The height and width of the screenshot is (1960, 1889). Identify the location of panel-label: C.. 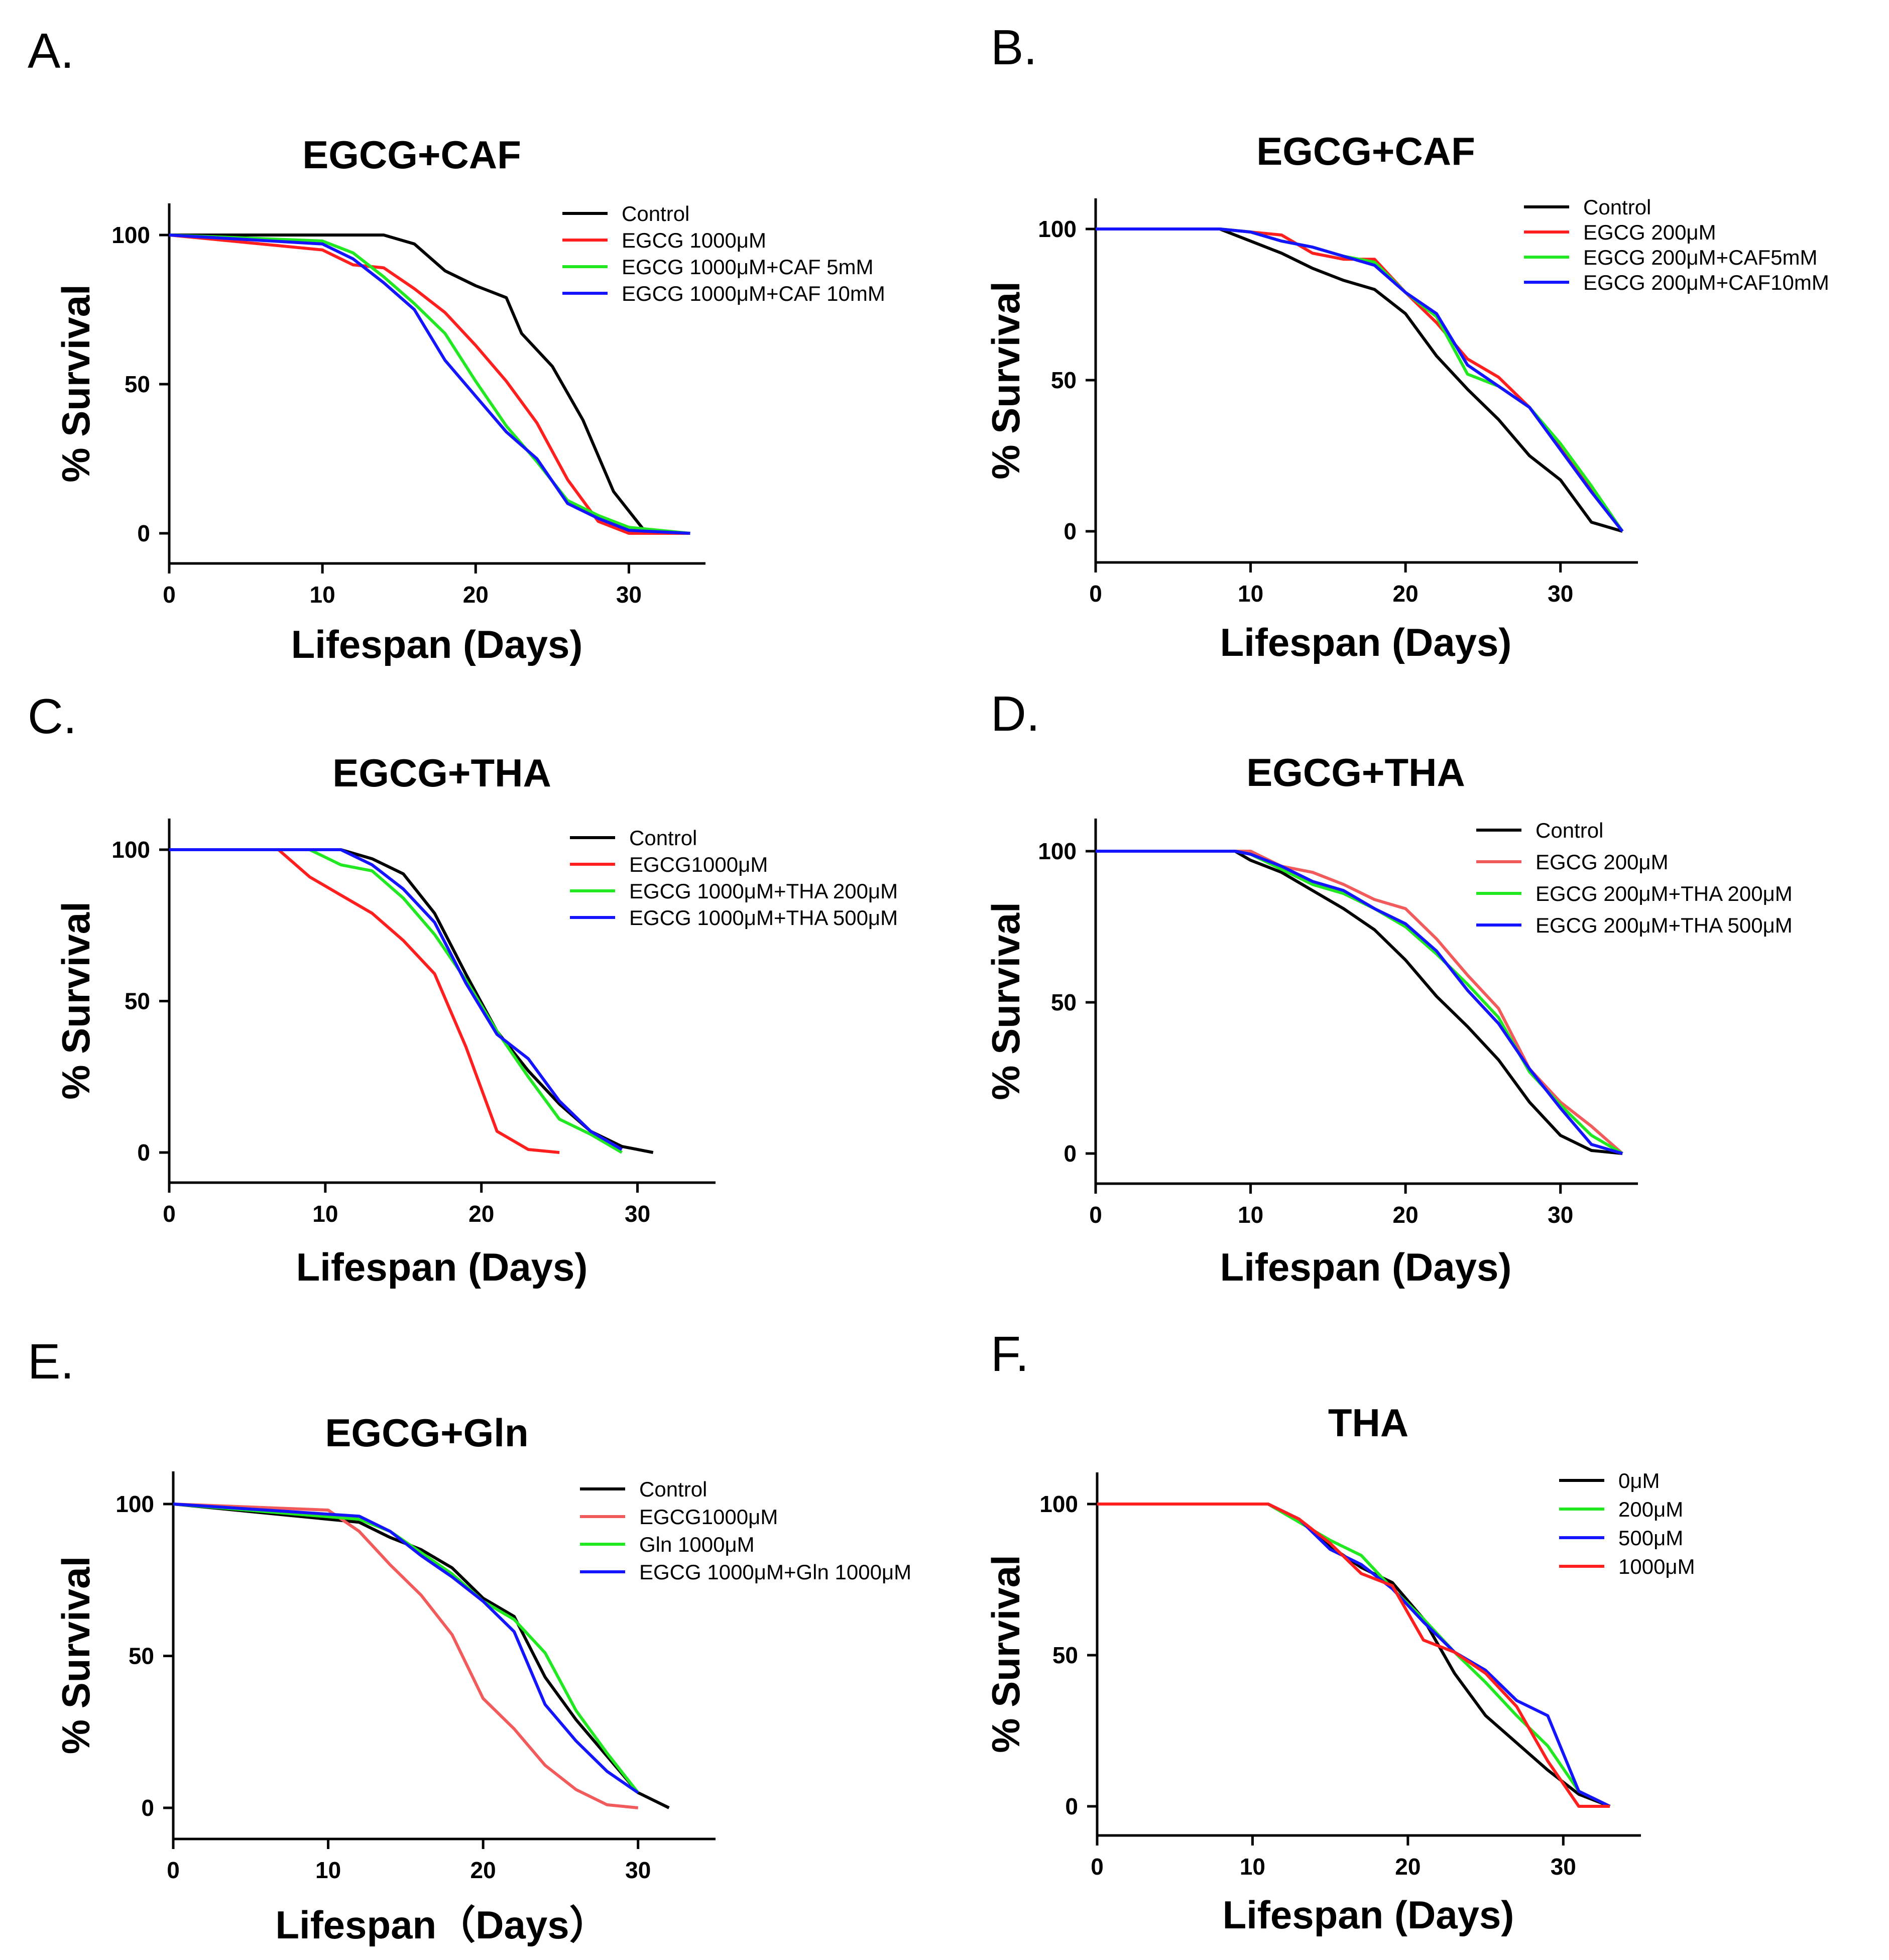
(52, 716).